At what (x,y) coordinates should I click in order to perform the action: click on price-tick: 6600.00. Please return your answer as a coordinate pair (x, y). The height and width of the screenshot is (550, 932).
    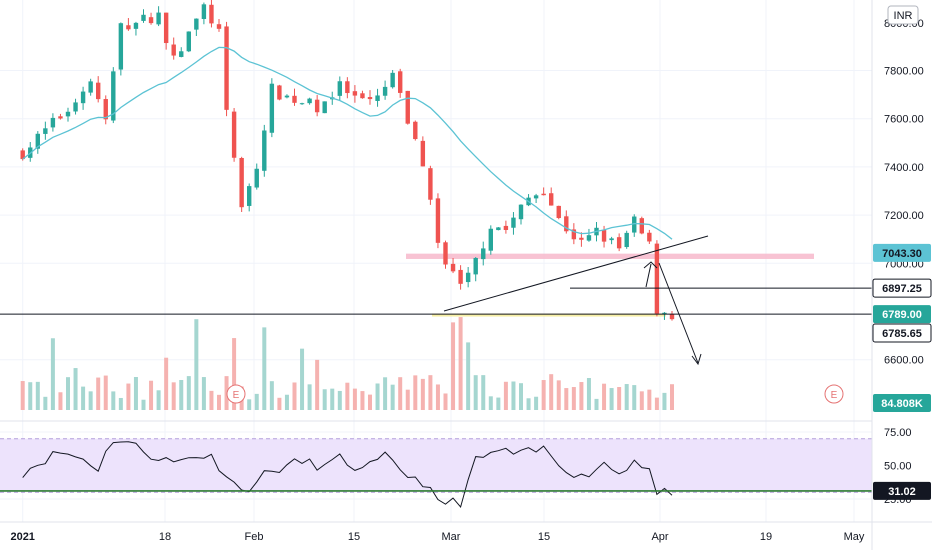
    Looking at the image, I should click on (904, 361).